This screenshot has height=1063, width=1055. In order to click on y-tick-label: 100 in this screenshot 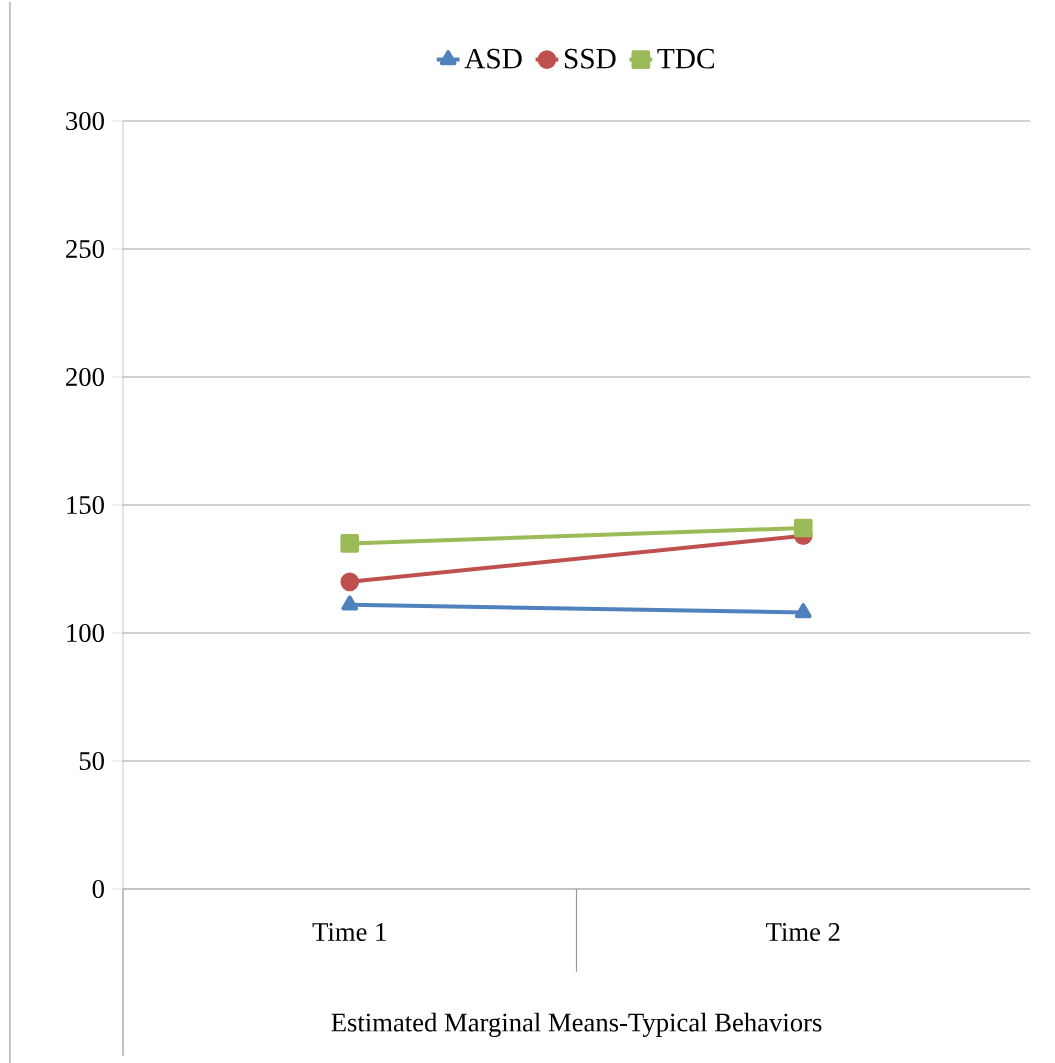, I will do `click(85, 633)`.